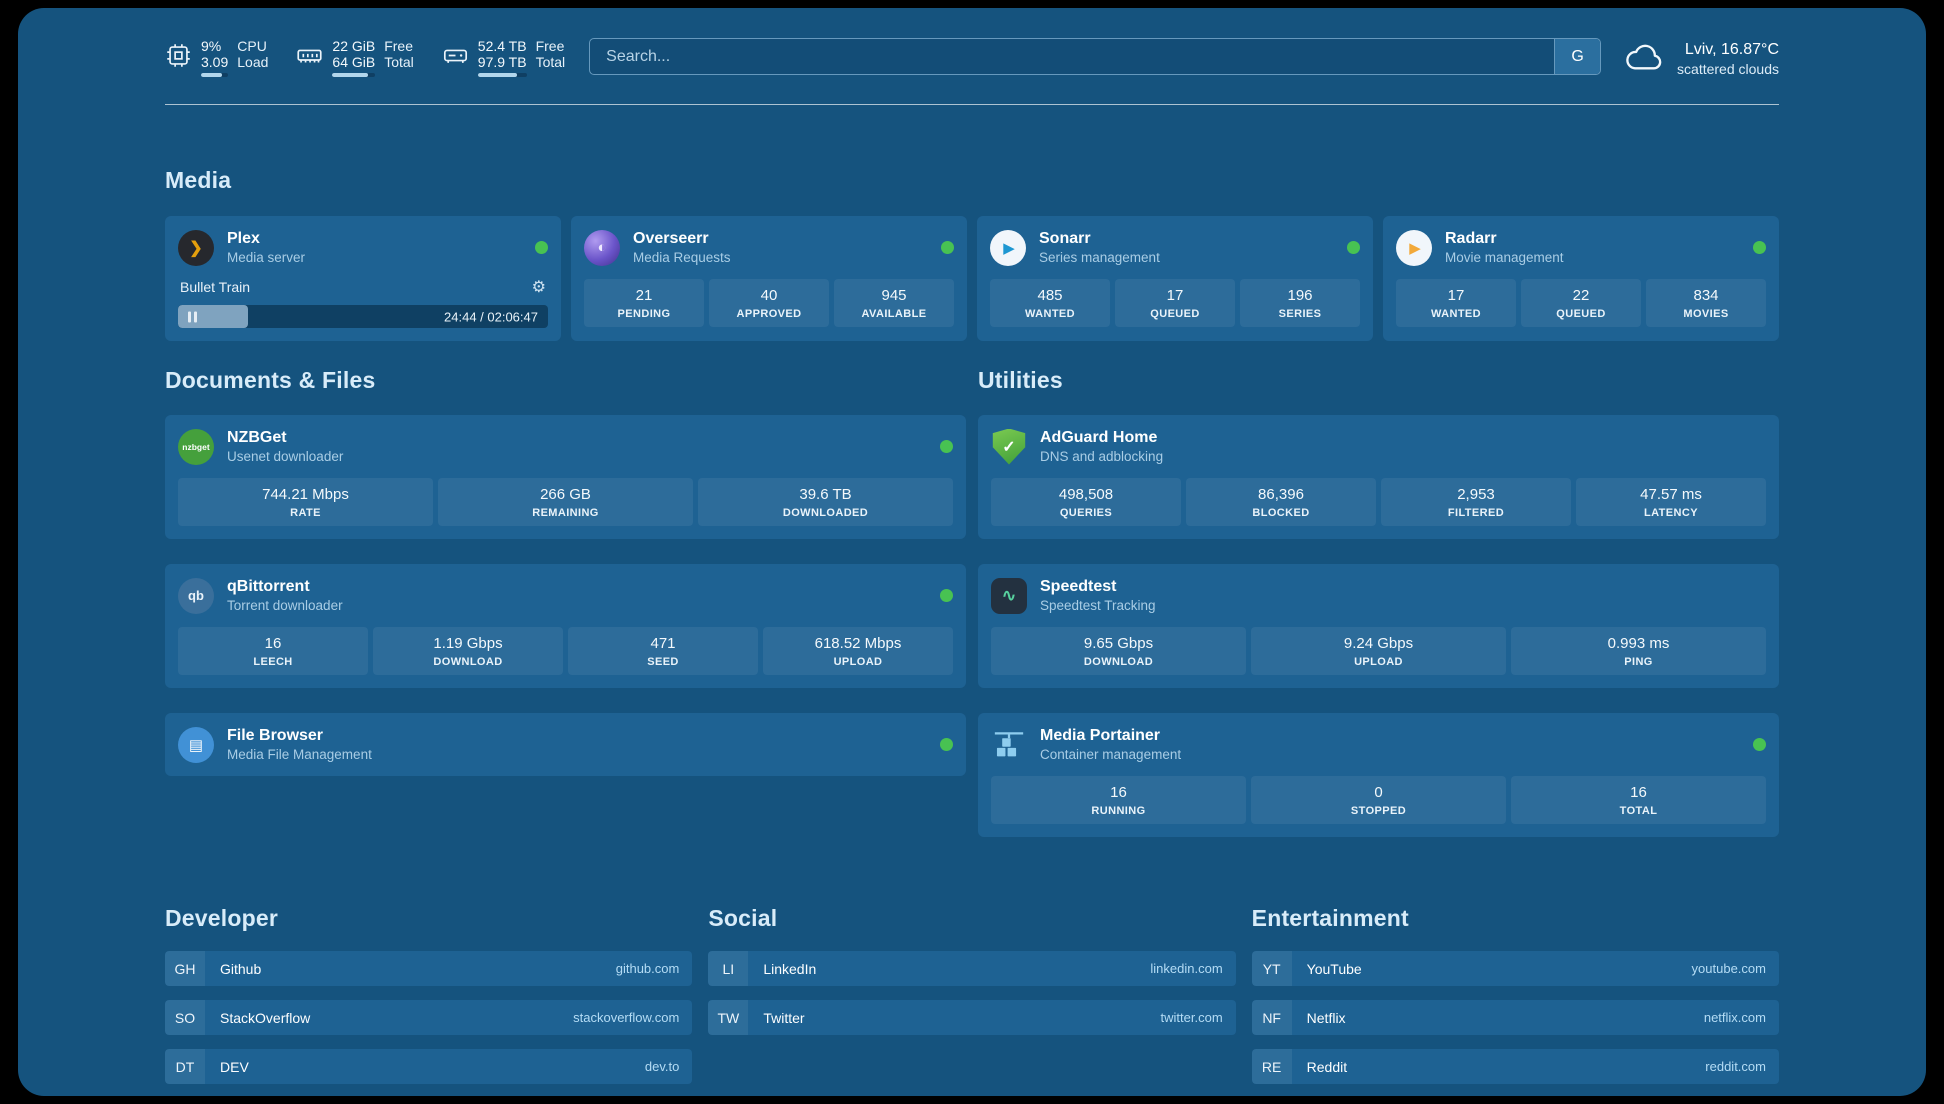 Image resolution: width=1944 pixels, height=1104 pixels. Describe the element at coordinates (196, 446) in the screenshot. I see `nzbget-icon: nzbget` at that location.